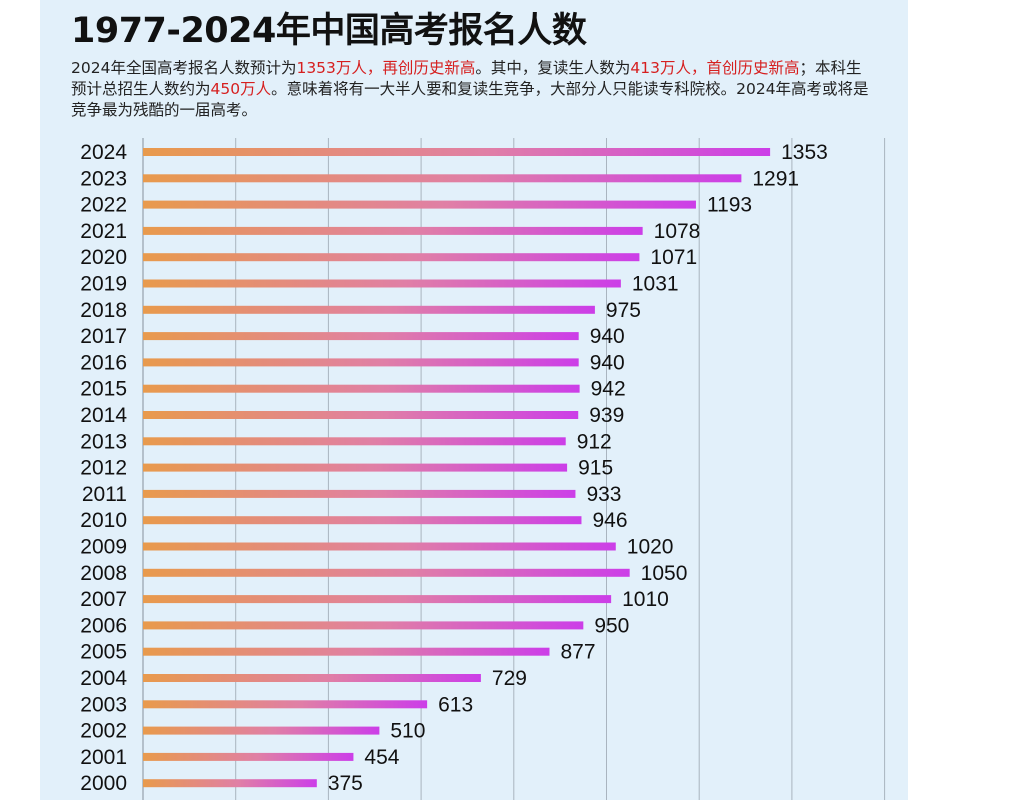 The height and width of the screenshot is (800, 1036). I want to click on data-label: 939, so click(606, 415).